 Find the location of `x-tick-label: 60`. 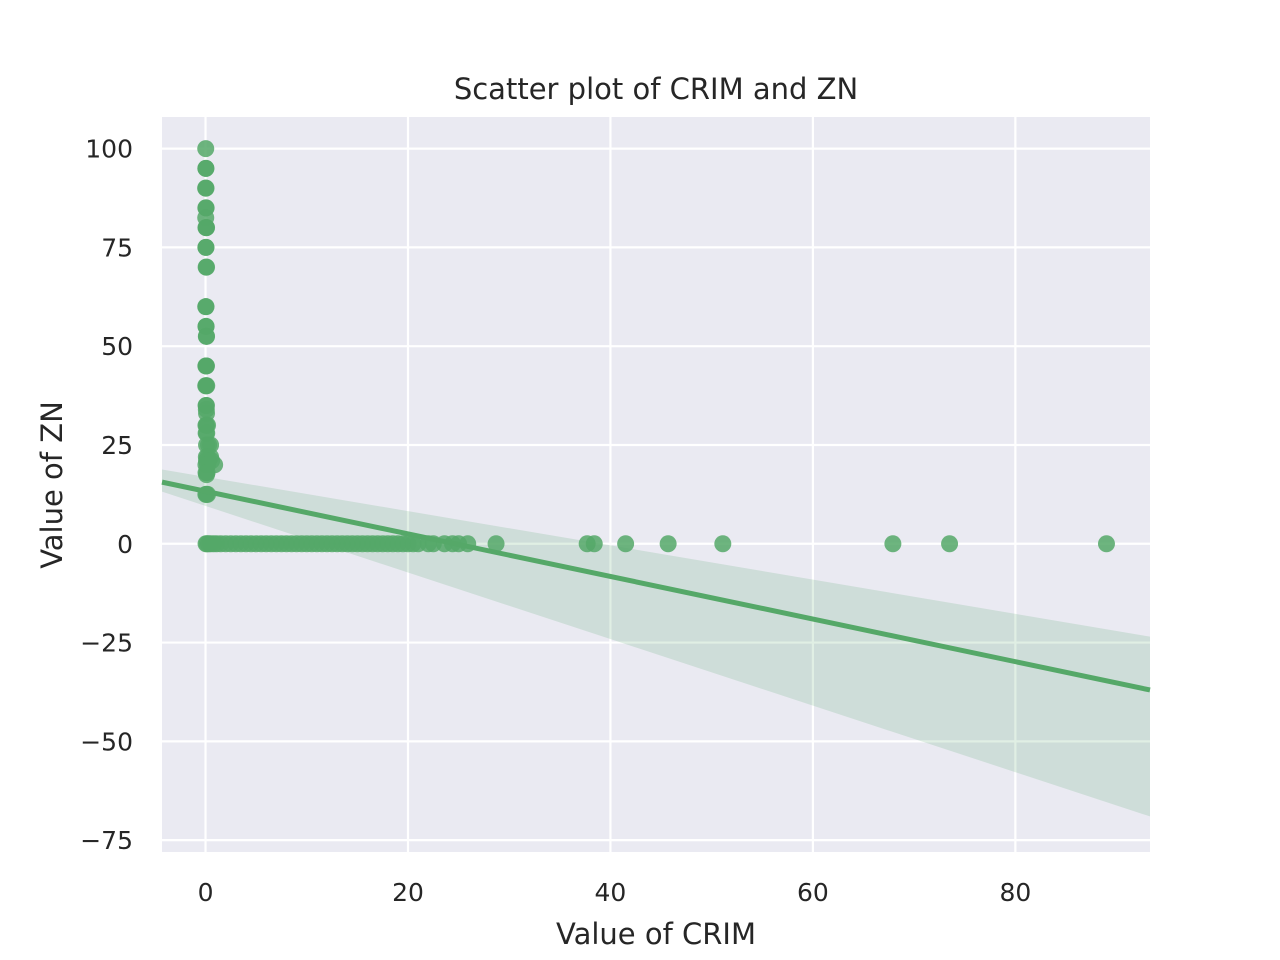

x-tick-label: 60 is located at coordinates (813, 892).